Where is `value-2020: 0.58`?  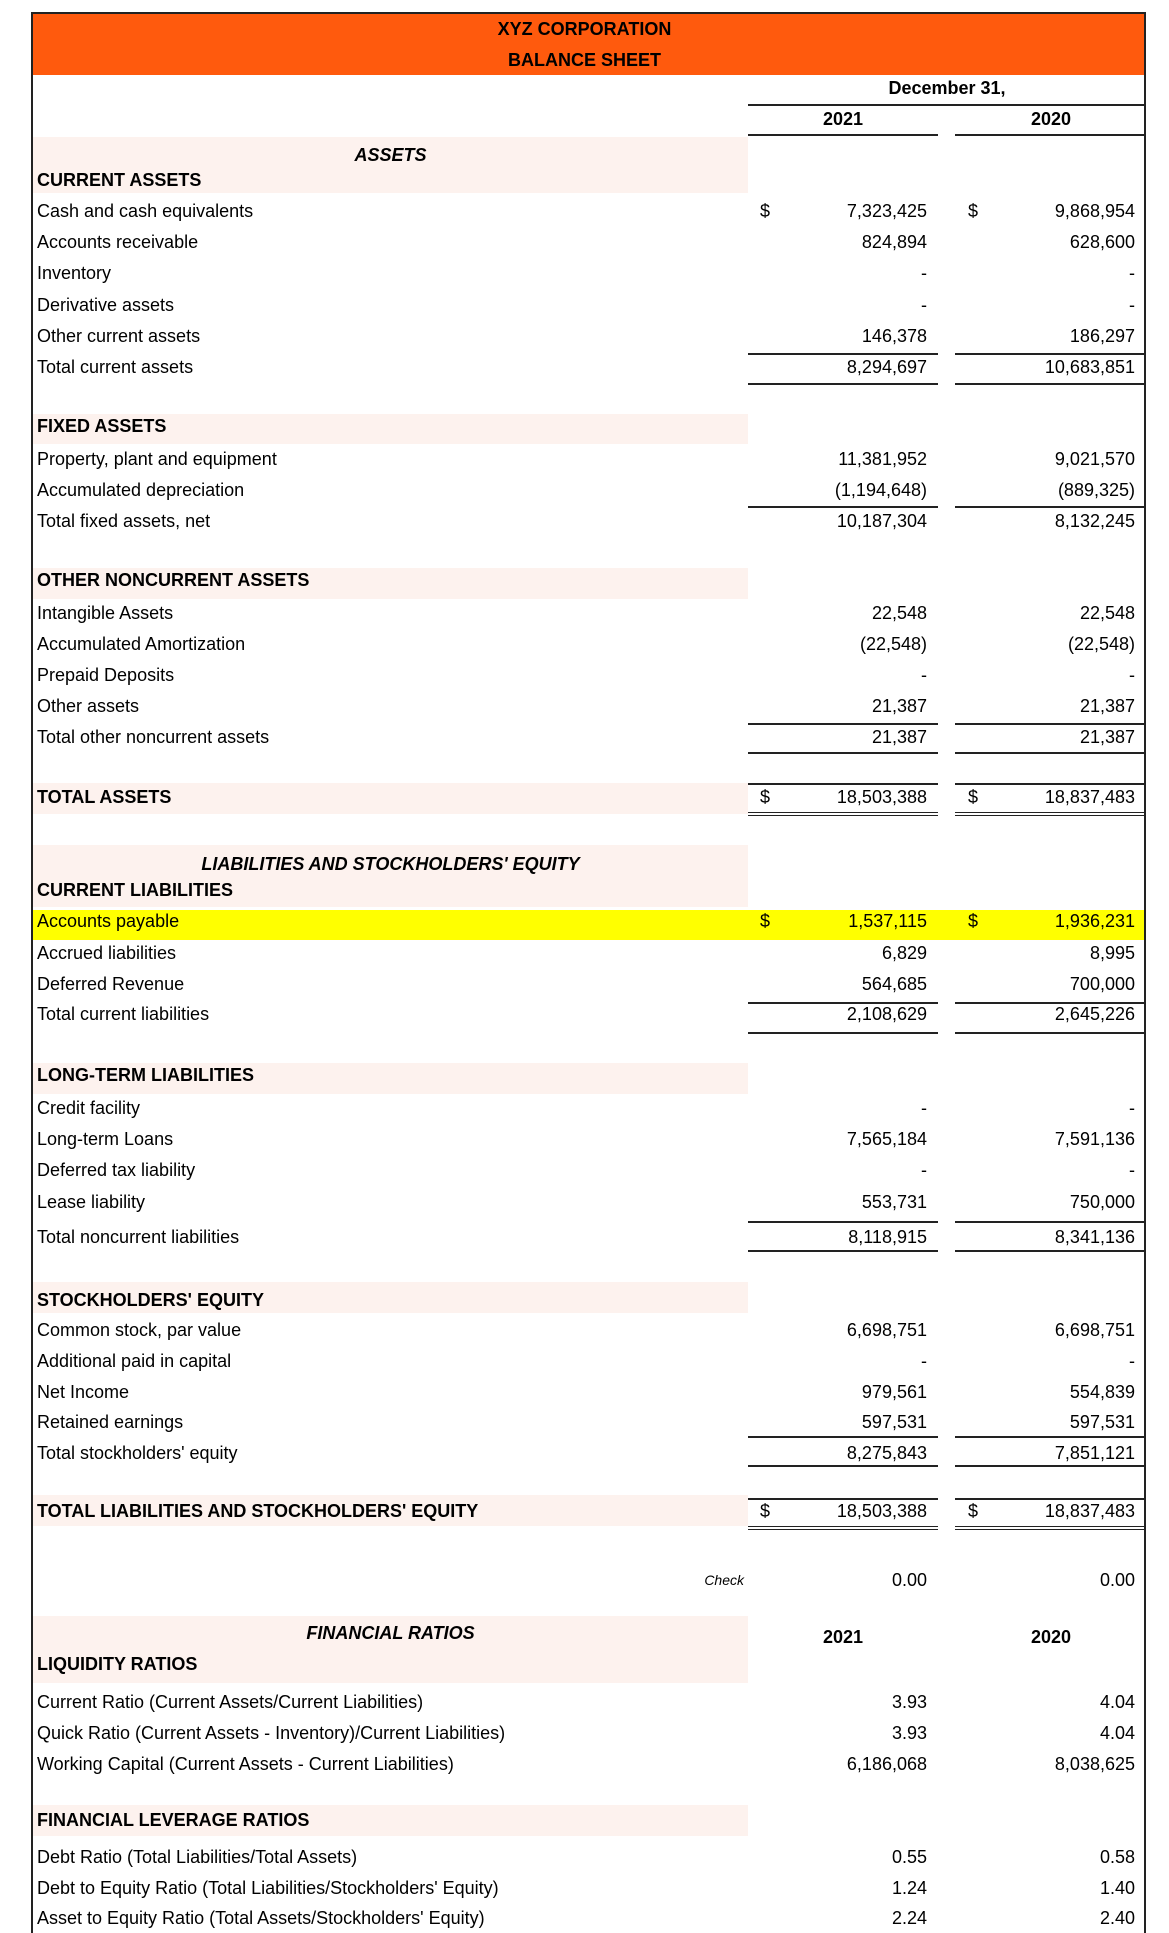
value-2020: 0.58 is located at coordinates (1117, 1857).